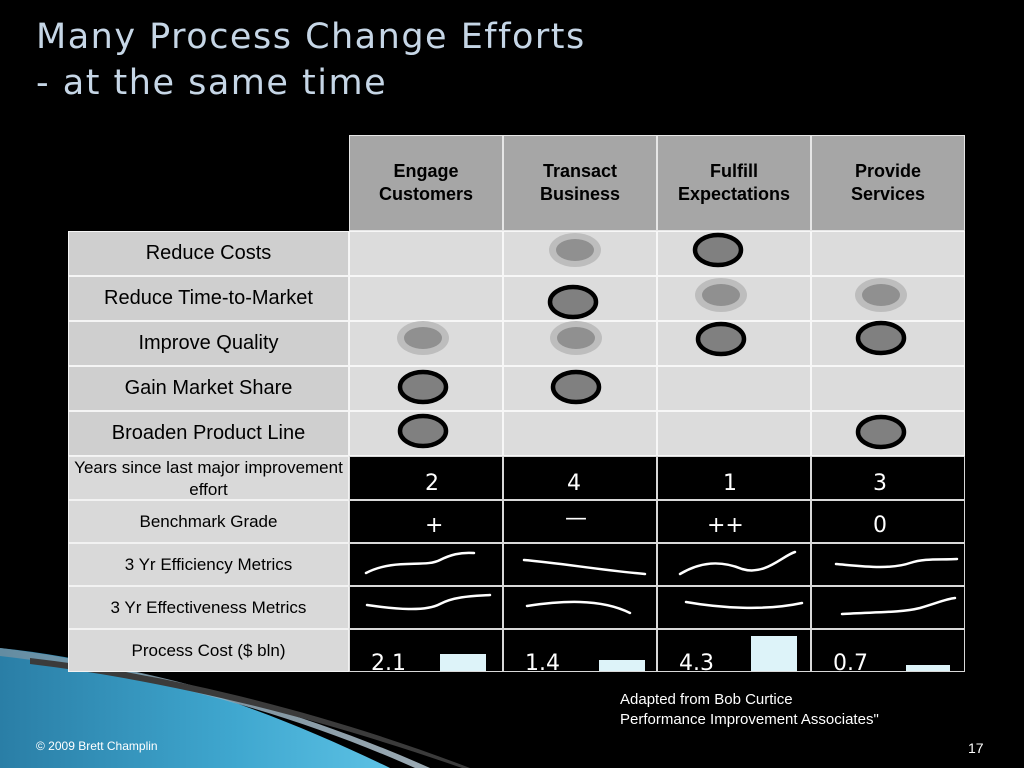  I want to click on cost-value: 4.3, so click(696, 663).